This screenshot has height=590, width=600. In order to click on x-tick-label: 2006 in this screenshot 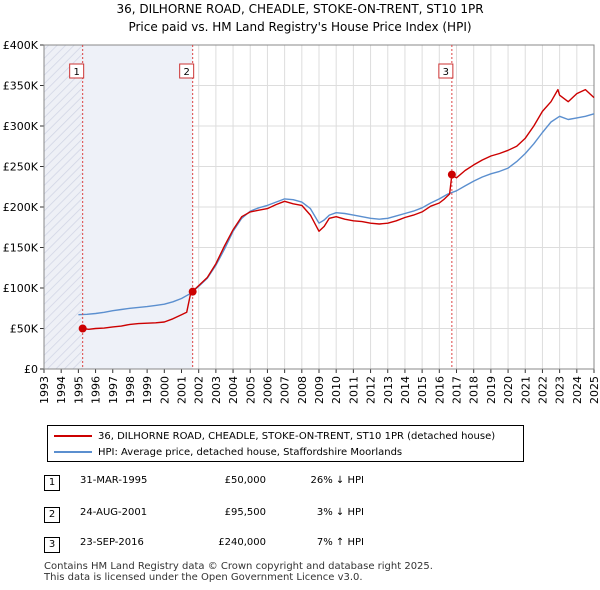, I will do `click(267, 390)`.